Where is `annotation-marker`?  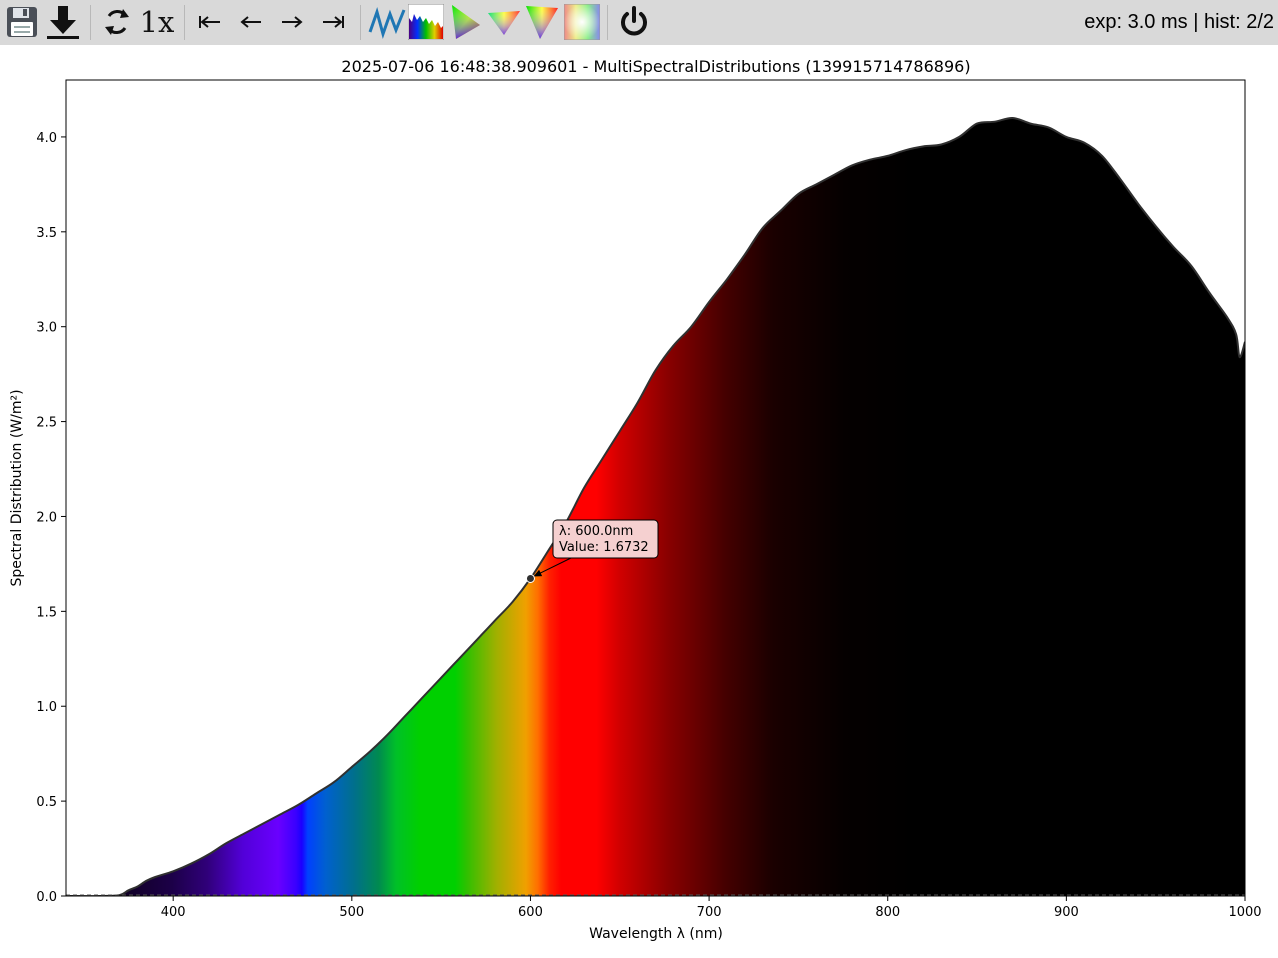 annotation-marker is located at coordinates (530, 578).